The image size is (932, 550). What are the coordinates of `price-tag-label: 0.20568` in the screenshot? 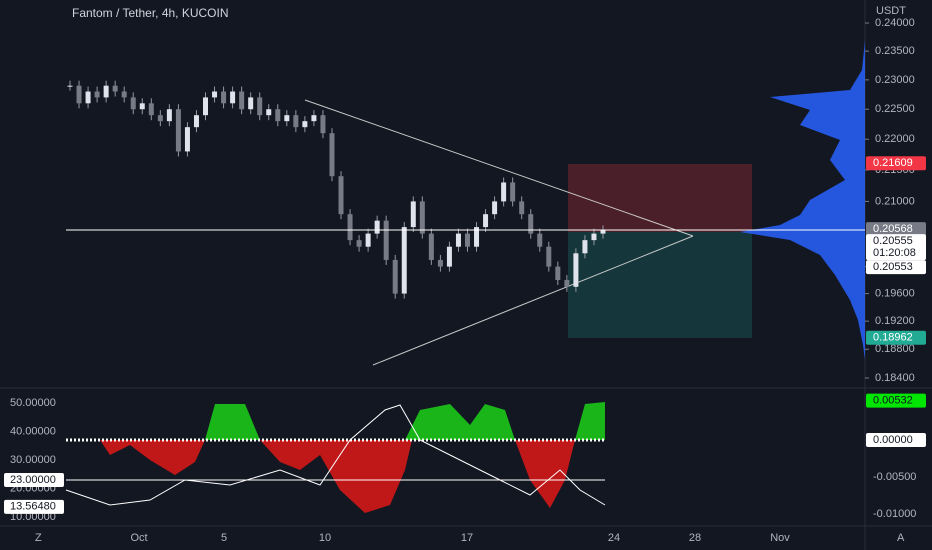 It's located at (893, 229).